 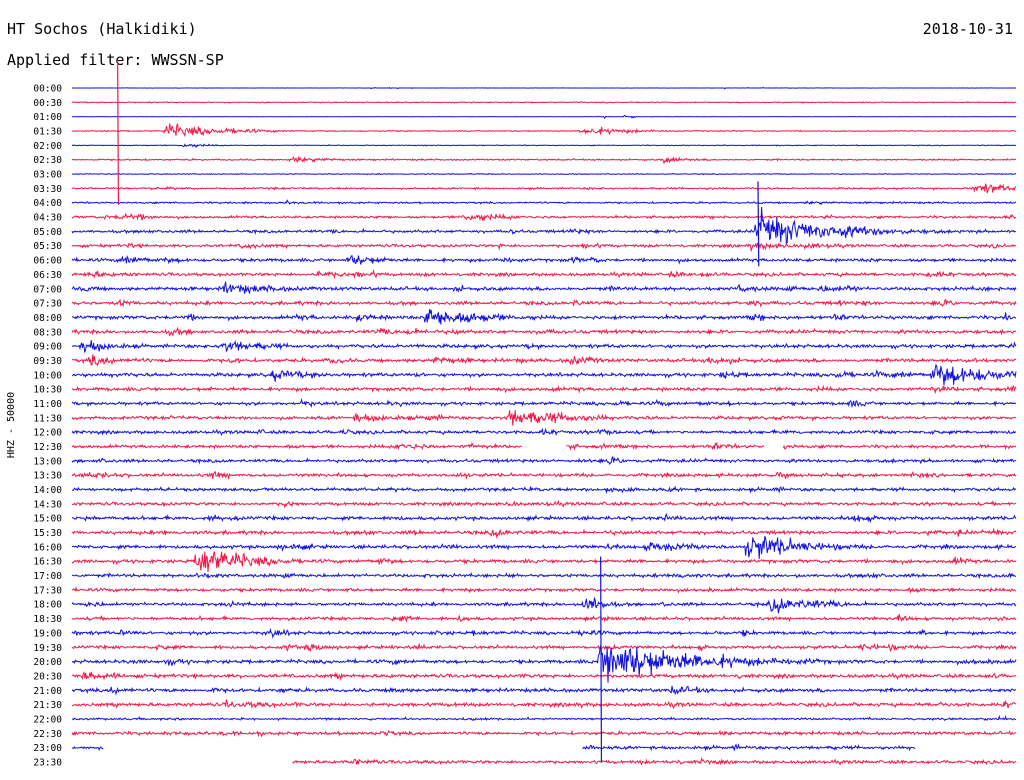 What do you see at coordinates (47, 418) in the screenshot?
I see `row-label: 11:30` at bounding box center [47, 418].